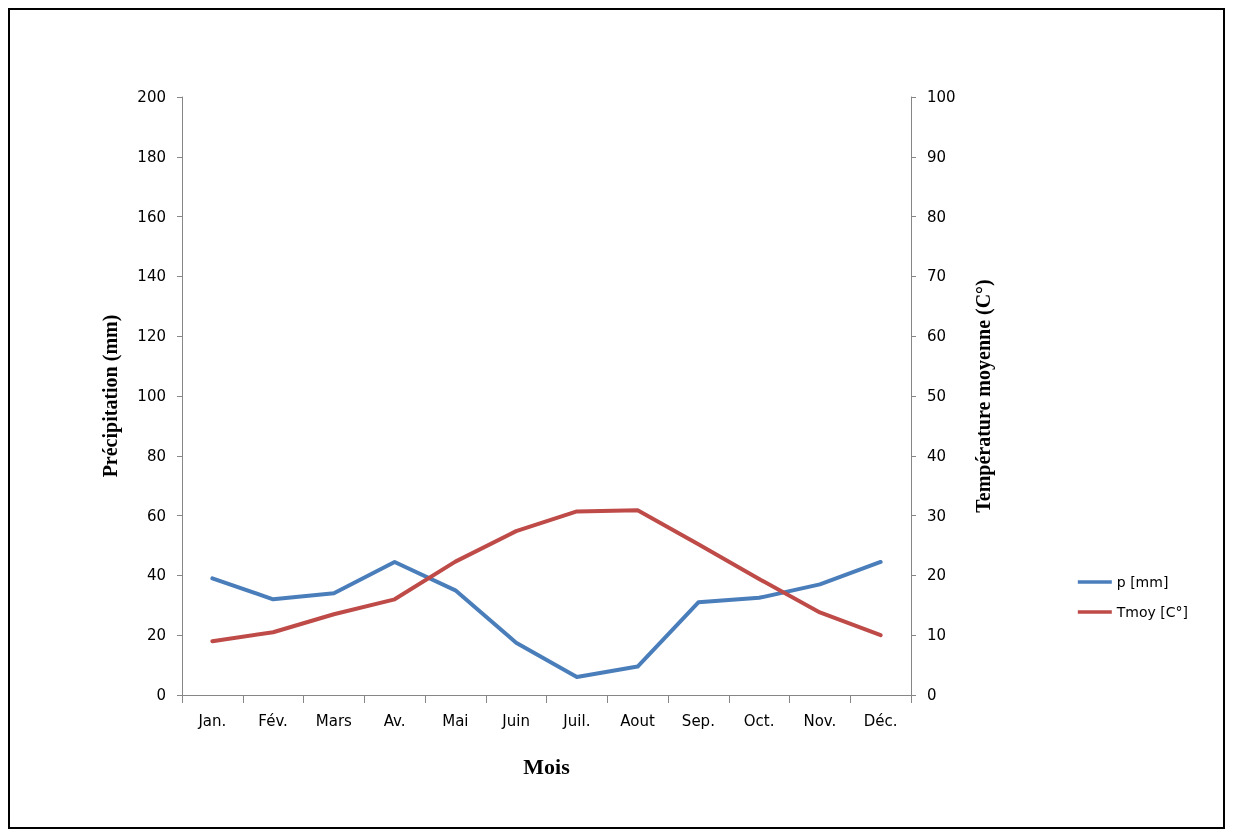 This screenshot has height=837, width=1233. Describe the element at coordinates (638, 720) in the screenshot. I see `x-tick-label: Aout` at that location.